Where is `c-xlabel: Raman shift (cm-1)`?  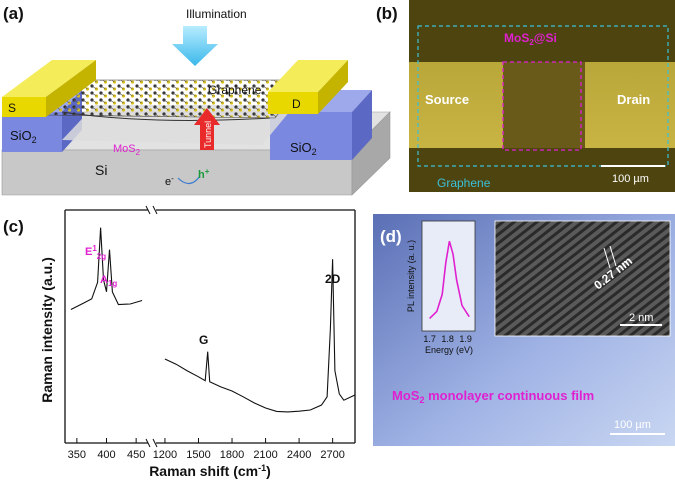 c-xlabel: Raman shift (cm-1) is located at coordinates (210, 471).